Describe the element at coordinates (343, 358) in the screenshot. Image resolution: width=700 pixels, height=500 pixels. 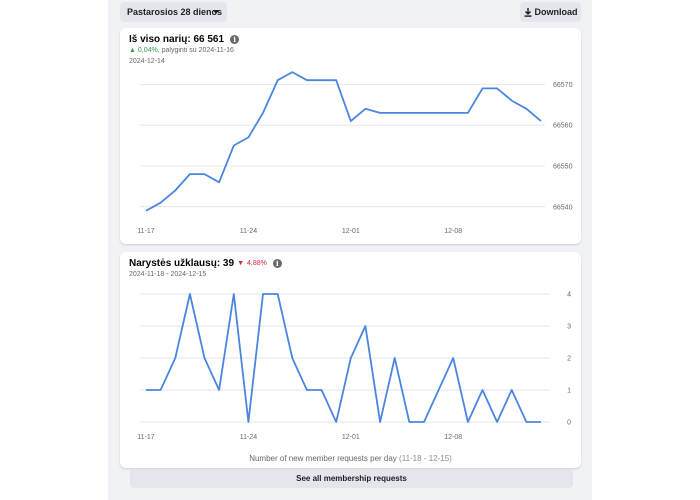
I see `series-line` at that location.